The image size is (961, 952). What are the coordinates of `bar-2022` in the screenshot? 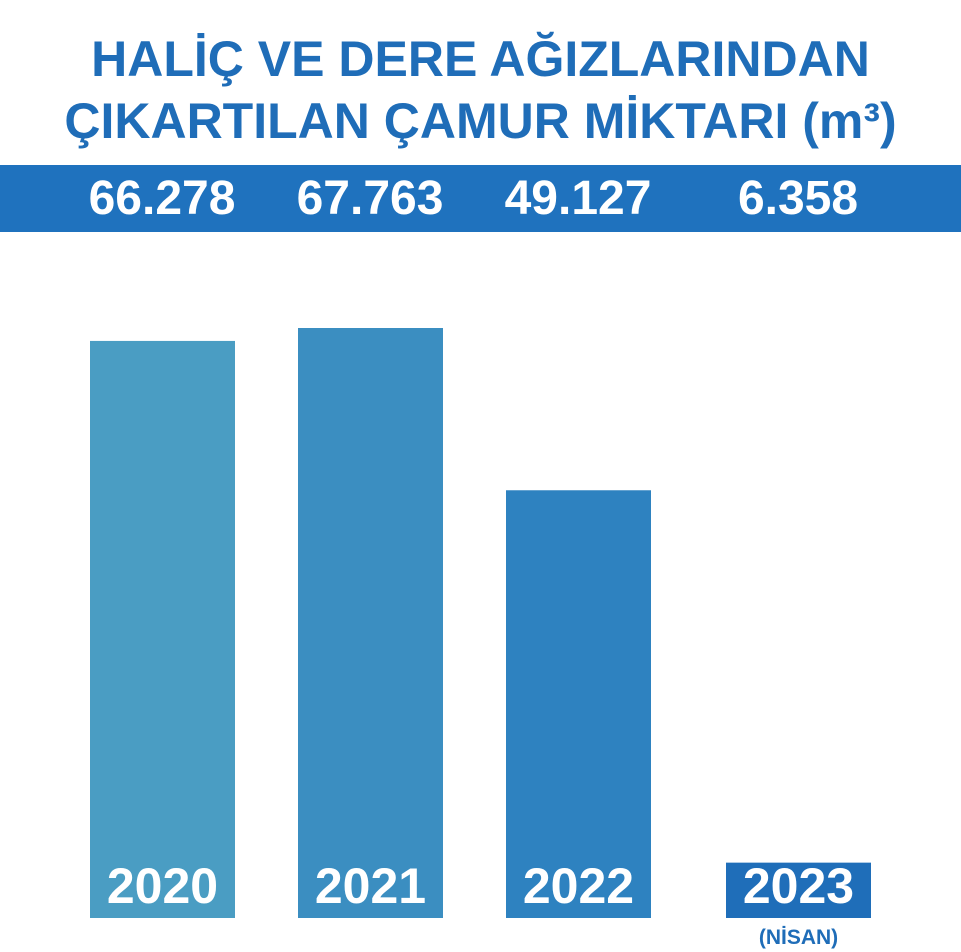 It's located at (578, 704).